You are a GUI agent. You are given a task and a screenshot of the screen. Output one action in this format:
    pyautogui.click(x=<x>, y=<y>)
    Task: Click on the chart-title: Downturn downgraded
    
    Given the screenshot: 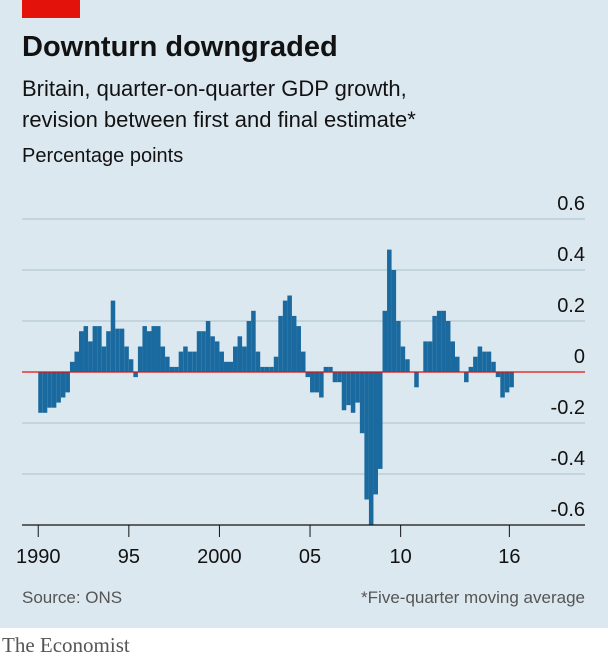 What is the action you would take?
    pyautogui.click(x=180, y=47)
    